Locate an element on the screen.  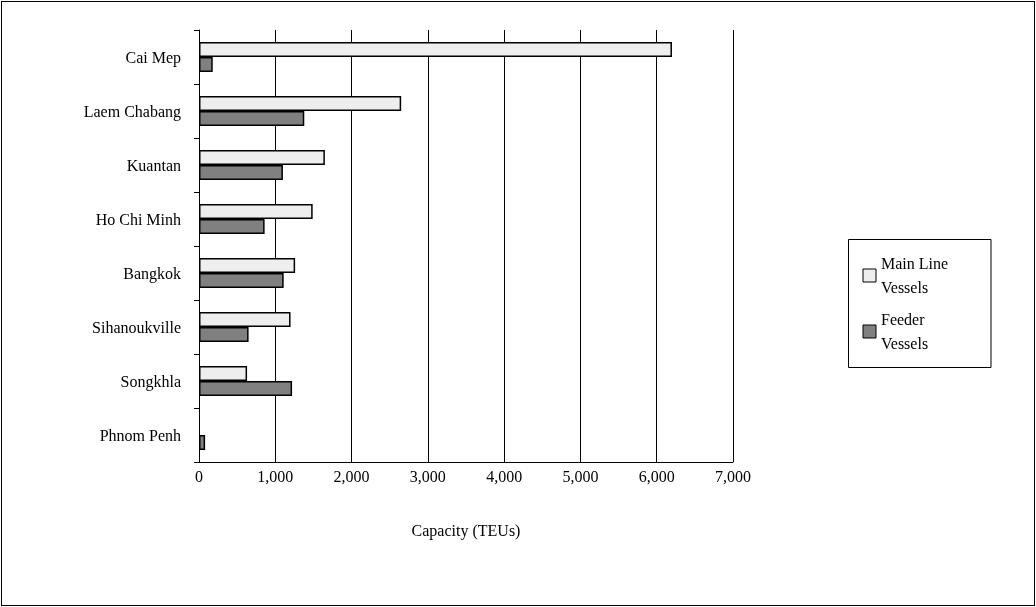
x-tick-label: 5,000 is located at coordinates (580, 476).